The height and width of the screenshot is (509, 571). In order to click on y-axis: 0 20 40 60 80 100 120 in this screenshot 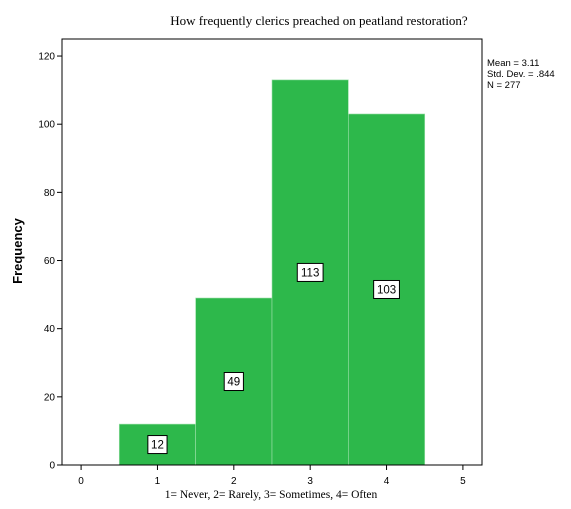, I will do `click(50, 262)`.